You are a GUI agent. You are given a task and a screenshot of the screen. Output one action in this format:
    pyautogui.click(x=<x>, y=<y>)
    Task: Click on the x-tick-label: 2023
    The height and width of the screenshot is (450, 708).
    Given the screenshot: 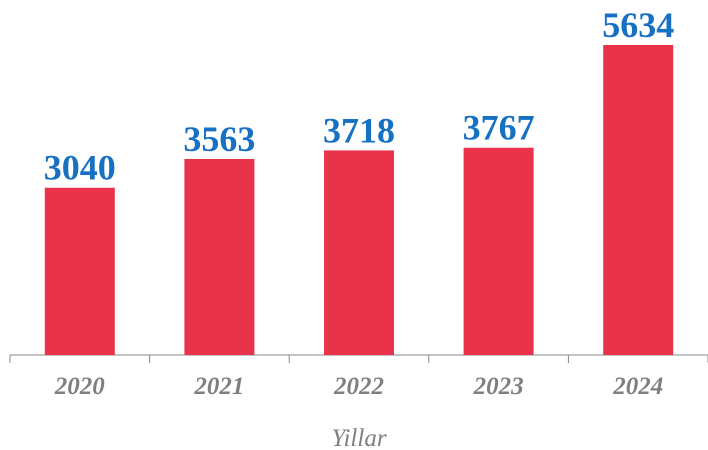 What is the action you would take?
    pyautogui.click(x=498, y=386)
    